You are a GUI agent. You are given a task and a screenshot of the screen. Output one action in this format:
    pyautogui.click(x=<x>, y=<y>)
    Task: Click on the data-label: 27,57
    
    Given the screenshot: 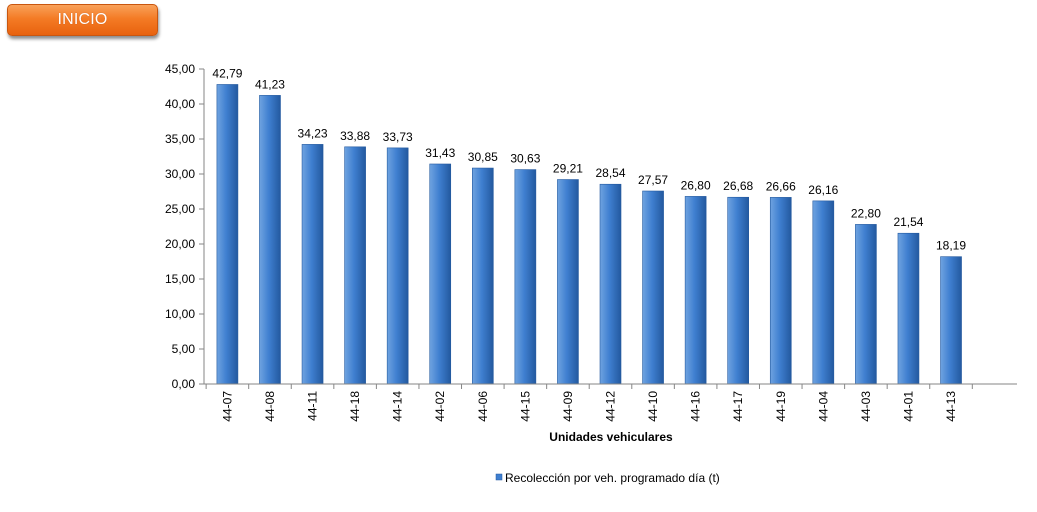 What is the action you would take?
    pyautogui.click(x=653, y=180)
    